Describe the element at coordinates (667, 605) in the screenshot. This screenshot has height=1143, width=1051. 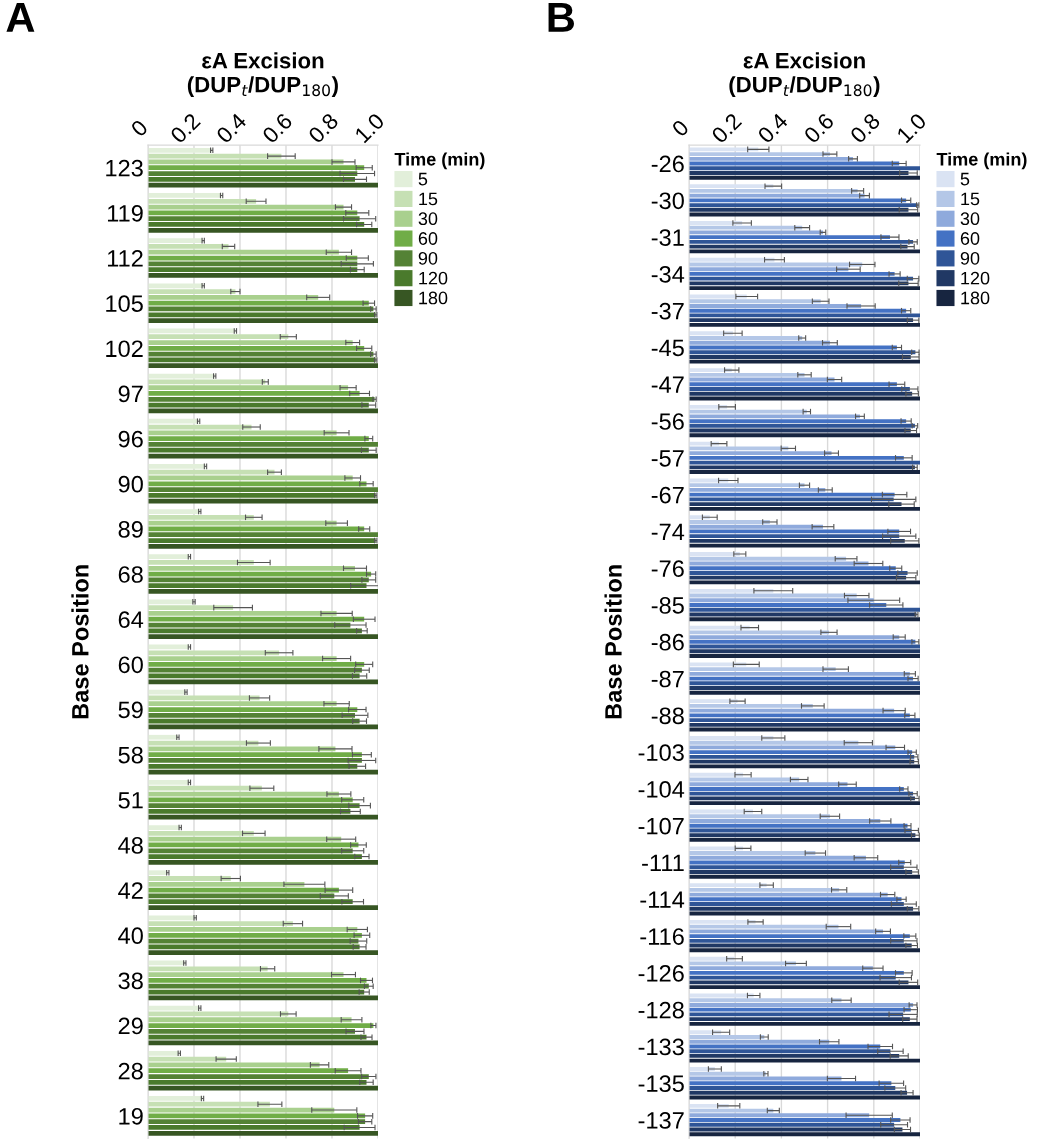
I see `y-tick-label: -85` at that location.